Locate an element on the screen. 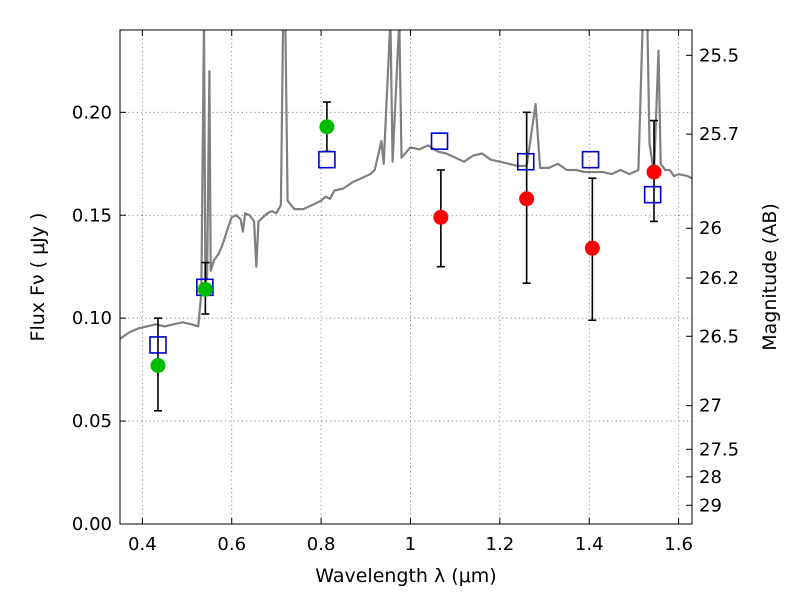 This screenshot has height=600, width=800. y-tick-label: 0.20 is located at coordinates (92, 112).